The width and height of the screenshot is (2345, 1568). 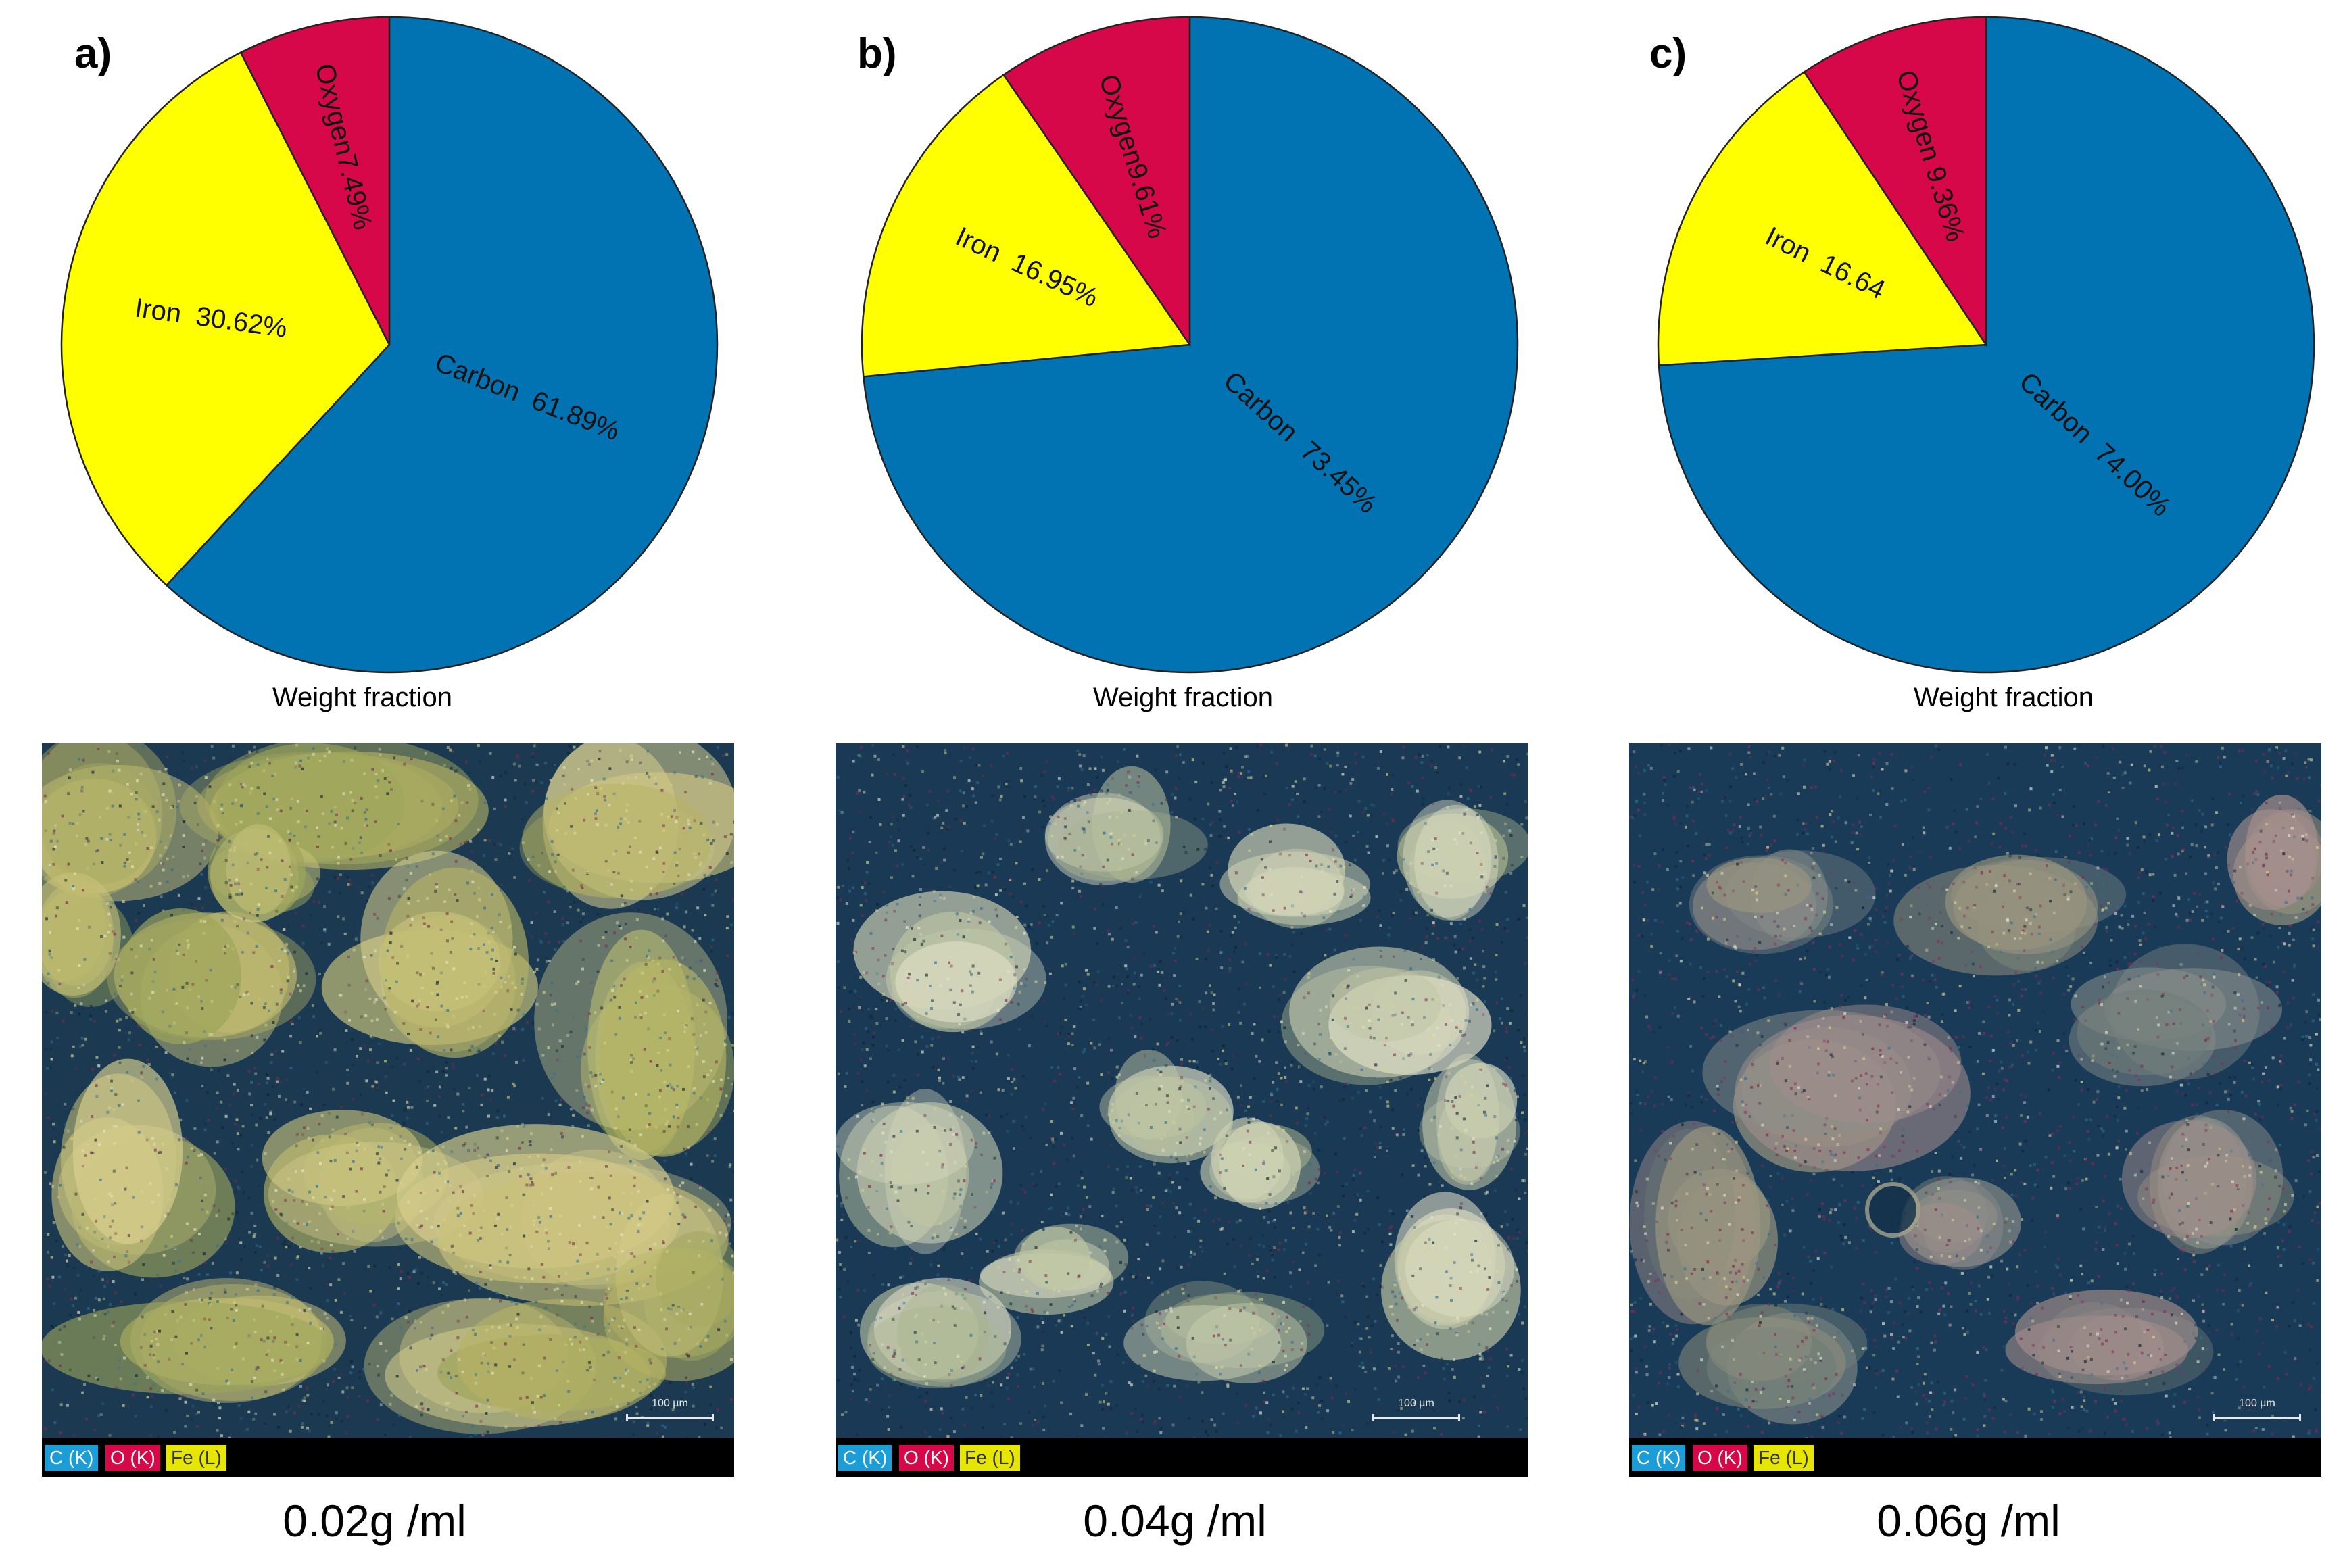 I want to click on pie-chart-b: Carbon 73.45%Iron 16.95%Oxygen9.61%, so click(x=1190, y=345).